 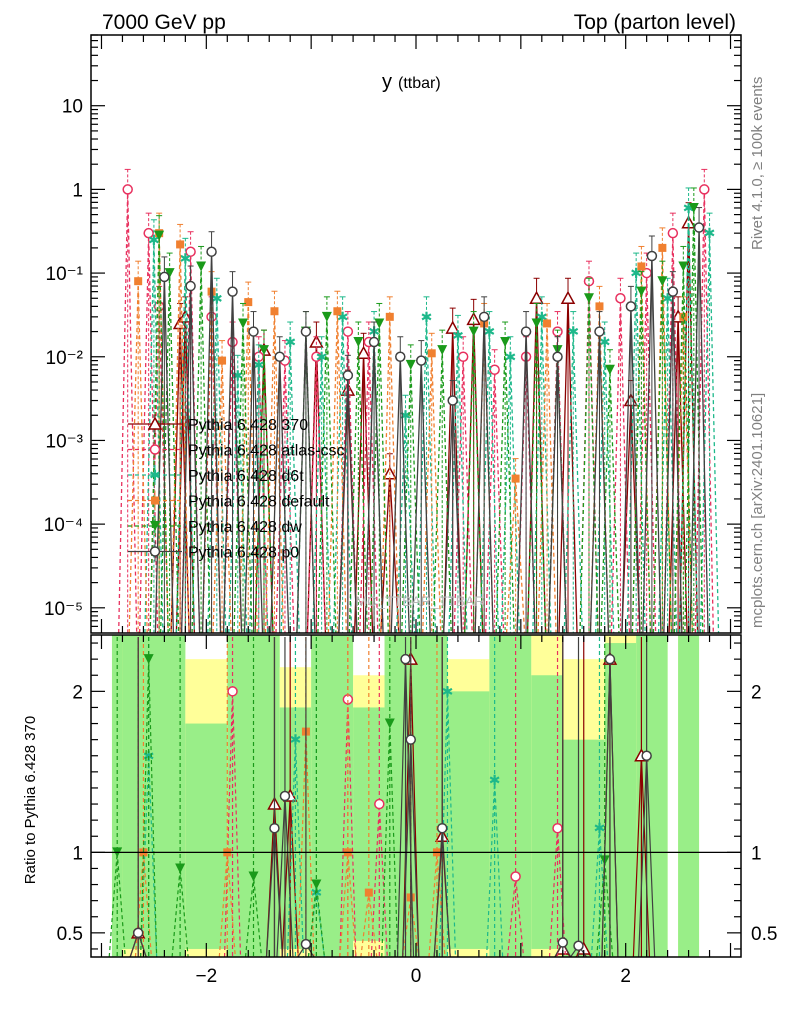 What do you see at coordinates (164, 22) in the screenshot?
I see `header-left: 7000 GeV pp` at bounding box center [164, 22].